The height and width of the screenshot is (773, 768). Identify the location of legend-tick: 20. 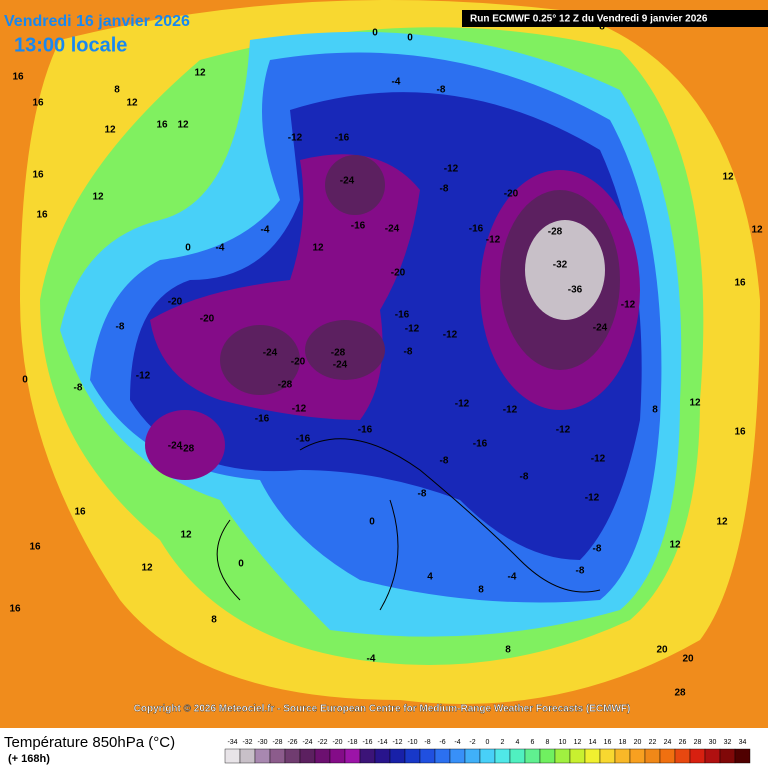
(638, 742).